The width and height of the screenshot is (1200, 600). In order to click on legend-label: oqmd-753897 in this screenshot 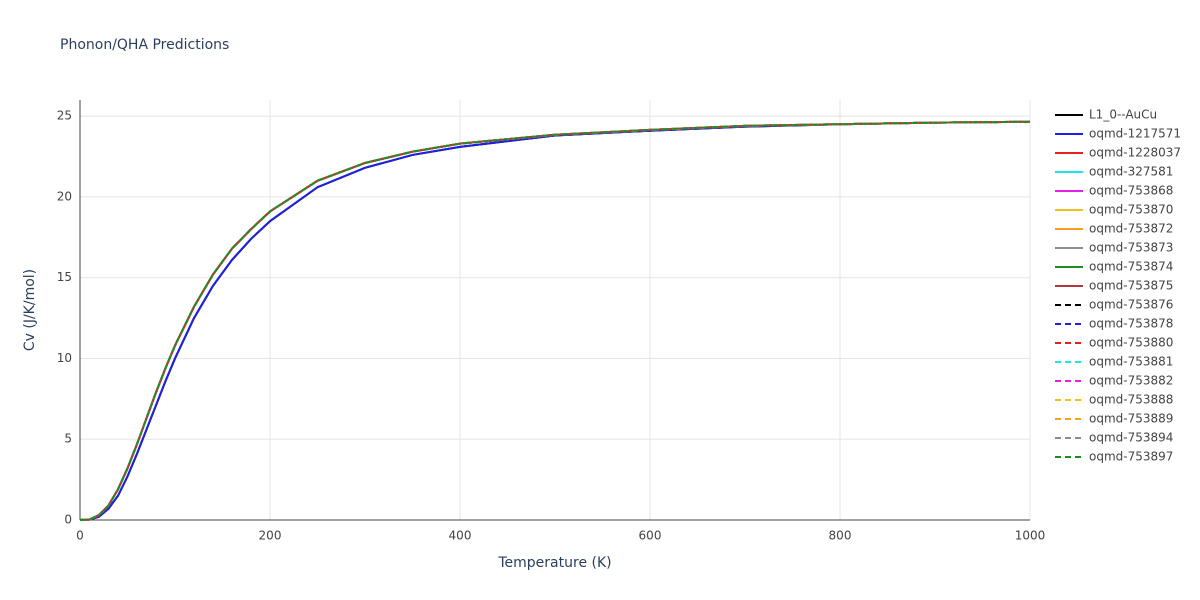, I will do `click(1131, 457)`.